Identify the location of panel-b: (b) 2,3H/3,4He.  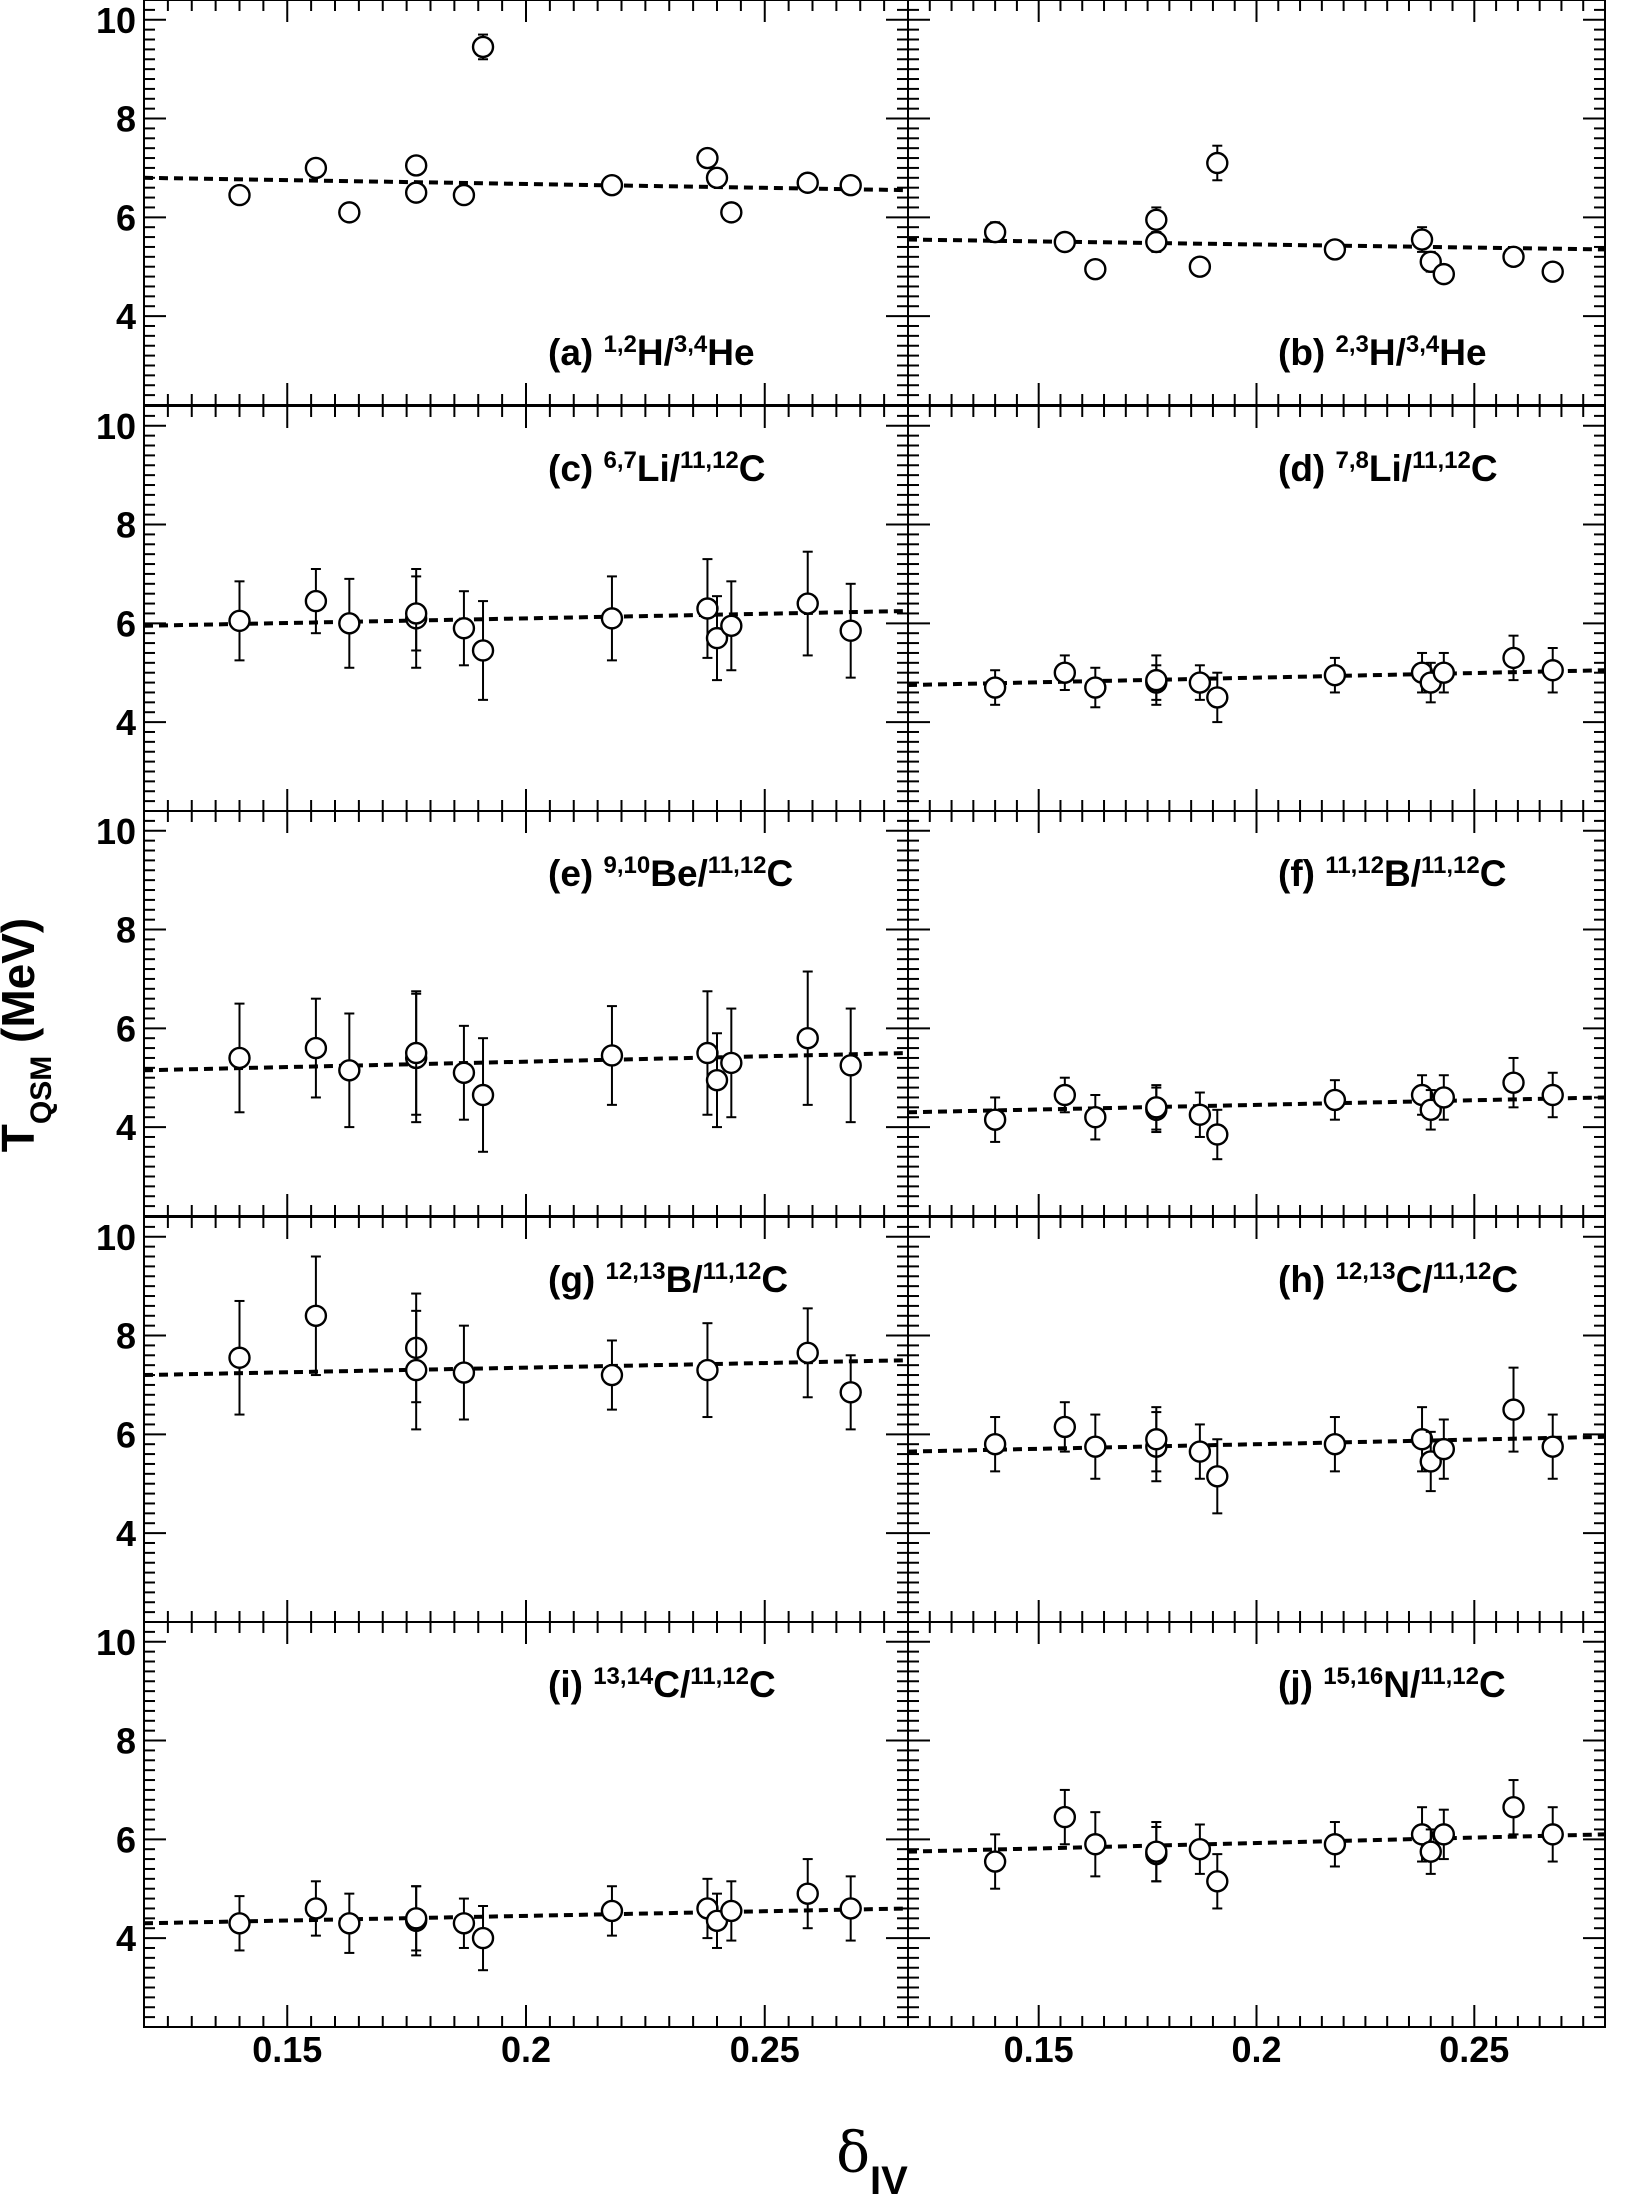
(1256, 203).